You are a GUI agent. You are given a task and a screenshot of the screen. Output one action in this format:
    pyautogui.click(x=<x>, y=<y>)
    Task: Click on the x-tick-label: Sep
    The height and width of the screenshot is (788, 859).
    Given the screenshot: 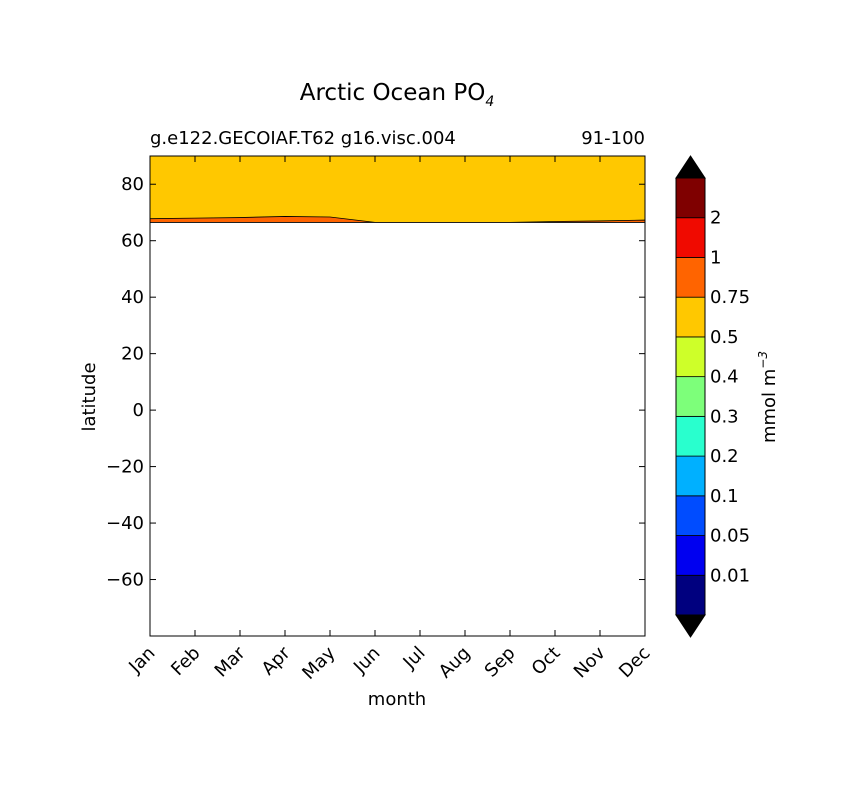 What is the action you would take?
    pyautogui.click(x=500, y=662)
    